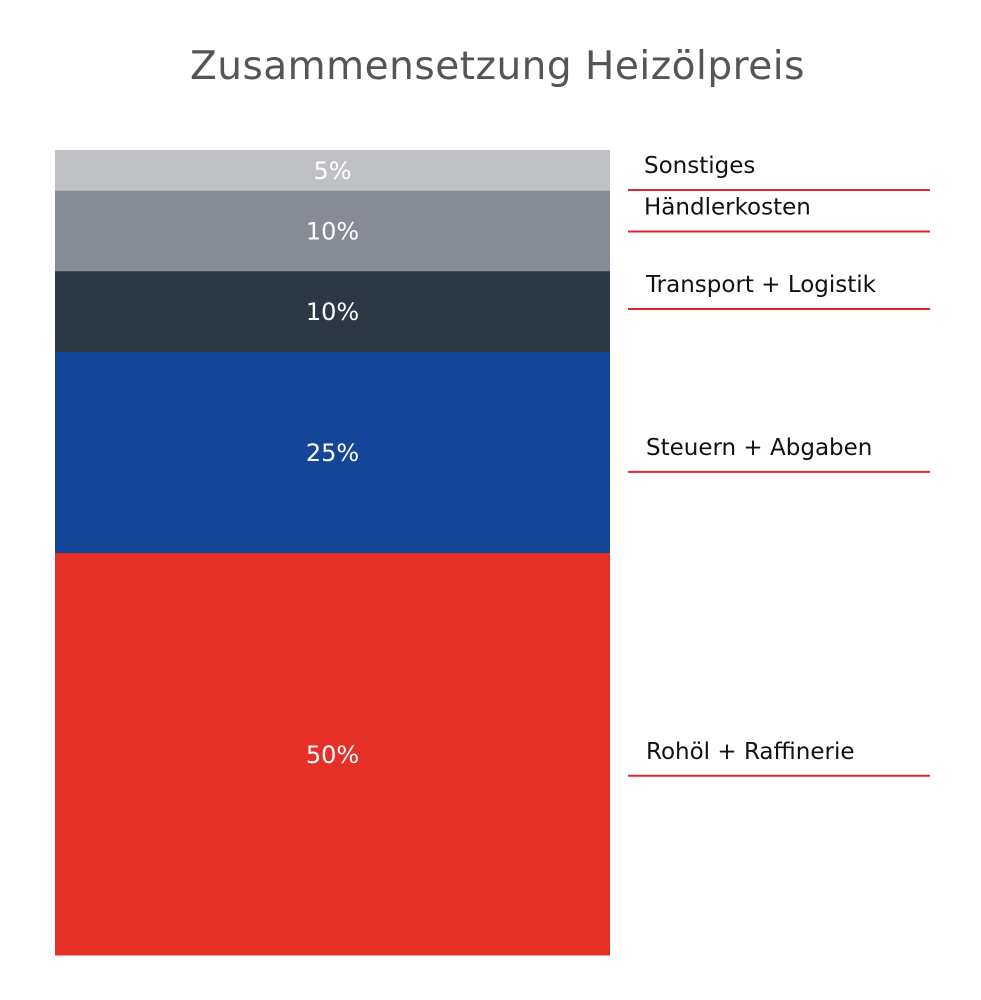  I want to click on data-label: 25%, so click(332, 453).